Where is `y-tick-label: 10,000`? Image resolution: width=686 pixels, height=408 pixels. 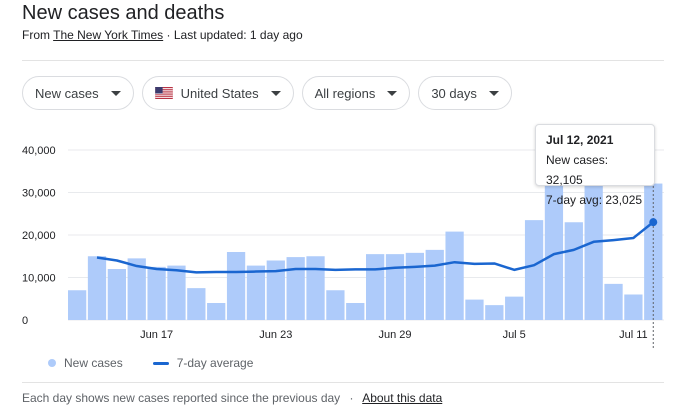
y-tick-label: 10,000 is located at coordinates (39, 279).